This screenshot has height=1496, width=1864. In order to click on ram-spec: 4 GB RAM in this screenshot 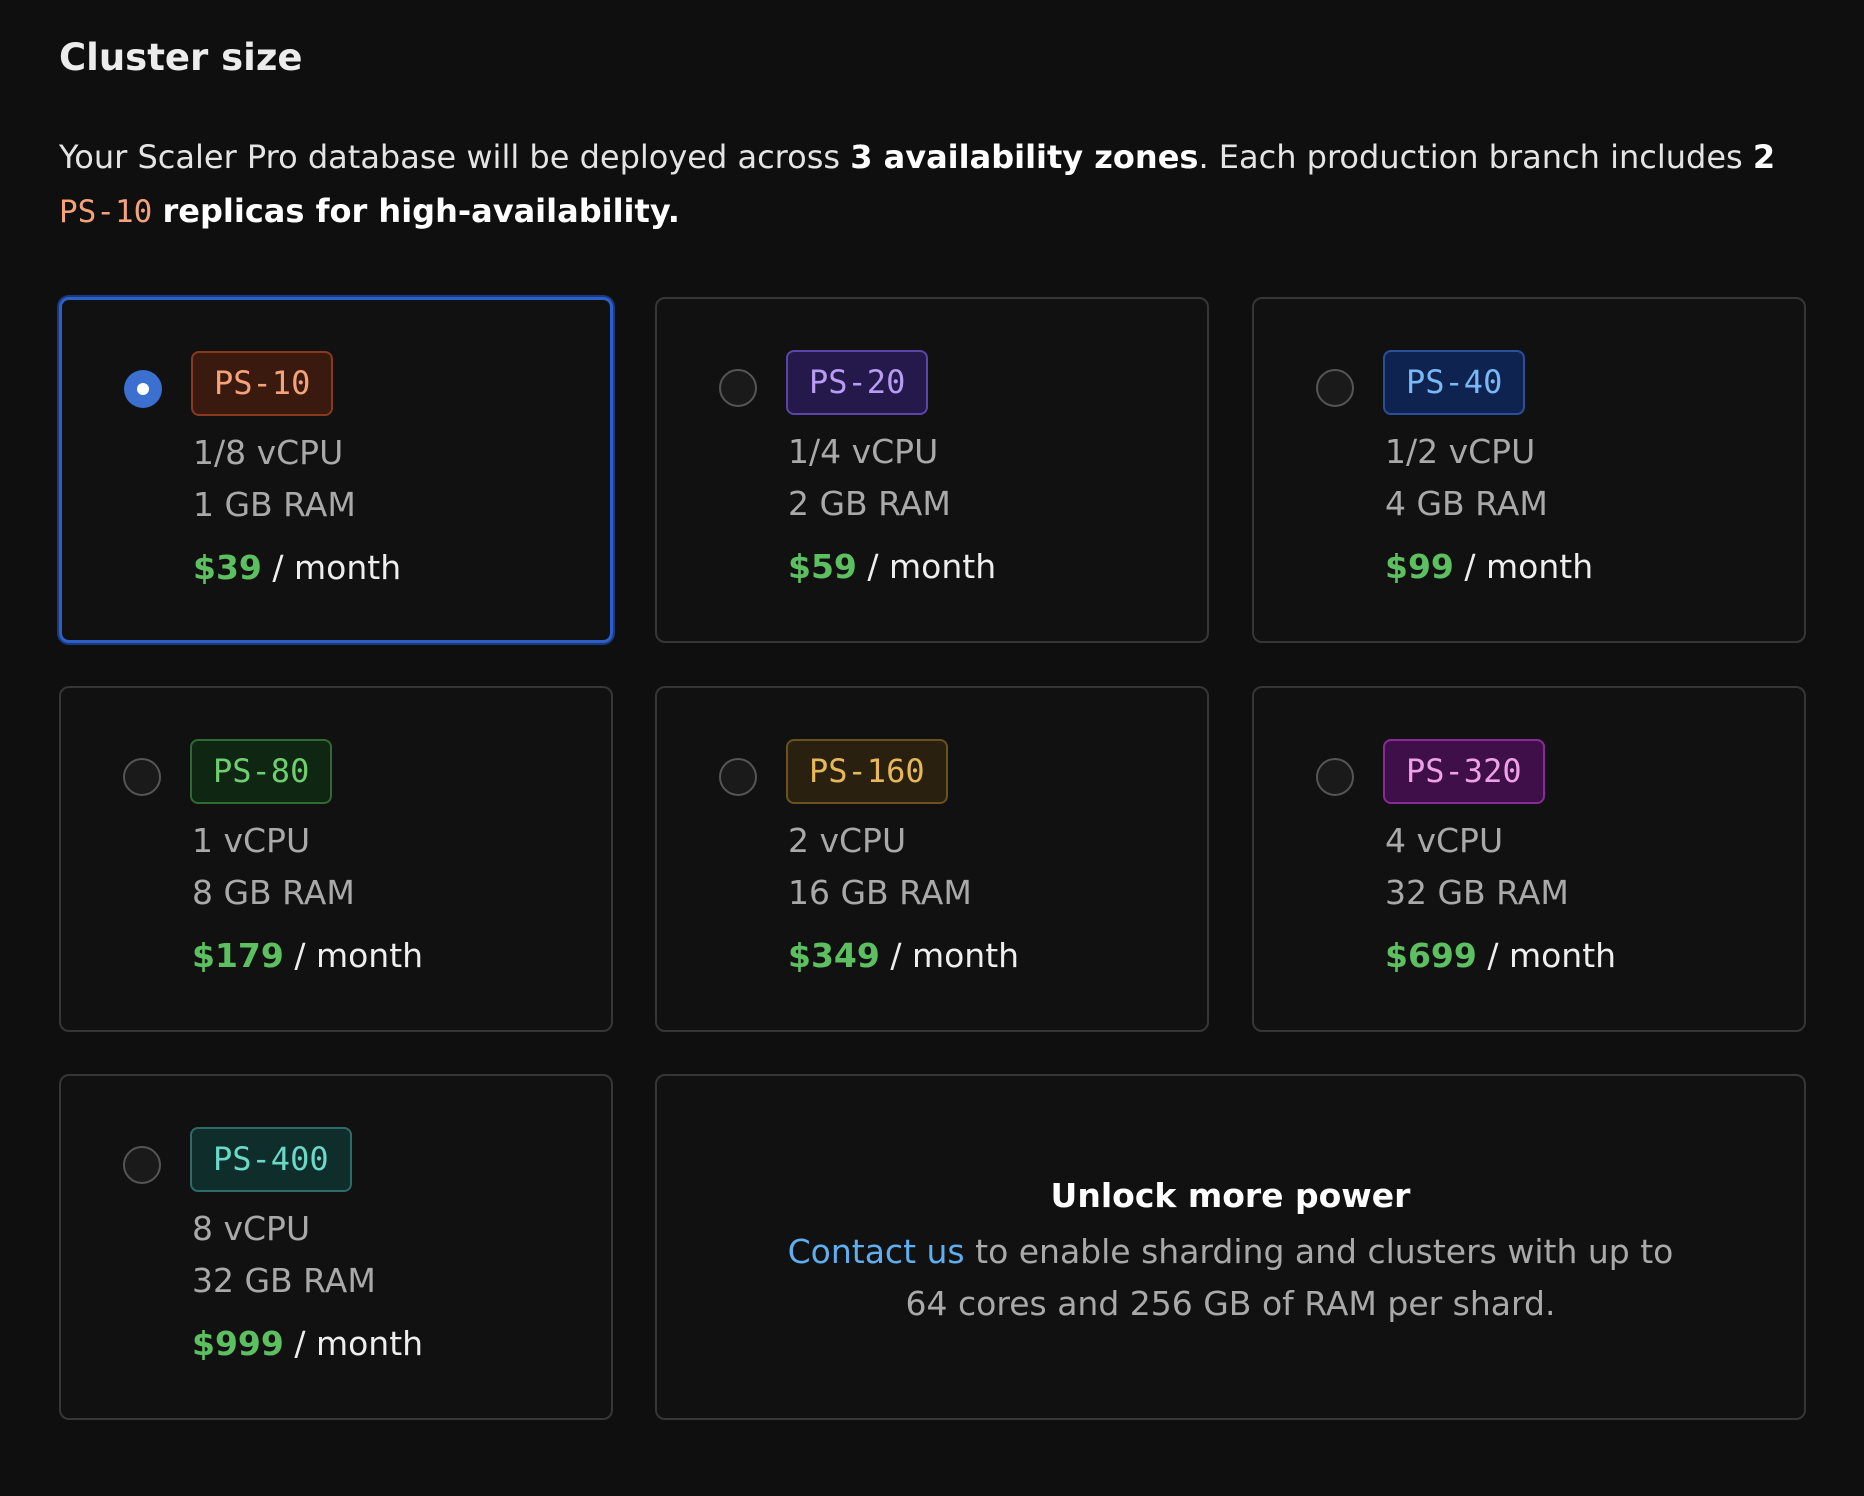, I will do `click(1466, 503)`.